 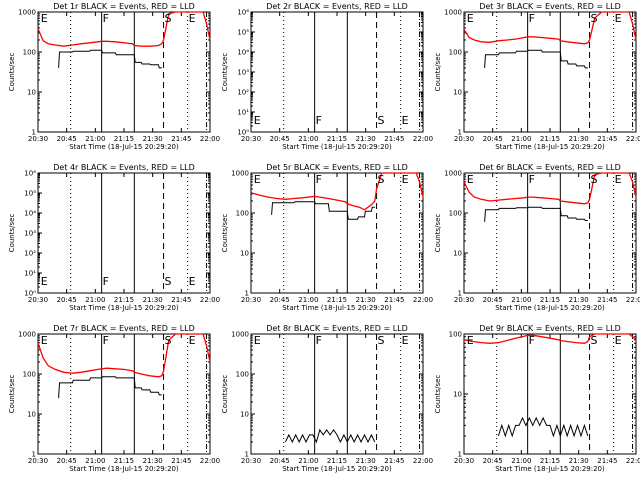 What do you see at coordinates (550, 6) in the screenshot?
I see `panel-title: Det 3r BLACK = Events, RED = LLD` at bounding box center [550, 6].